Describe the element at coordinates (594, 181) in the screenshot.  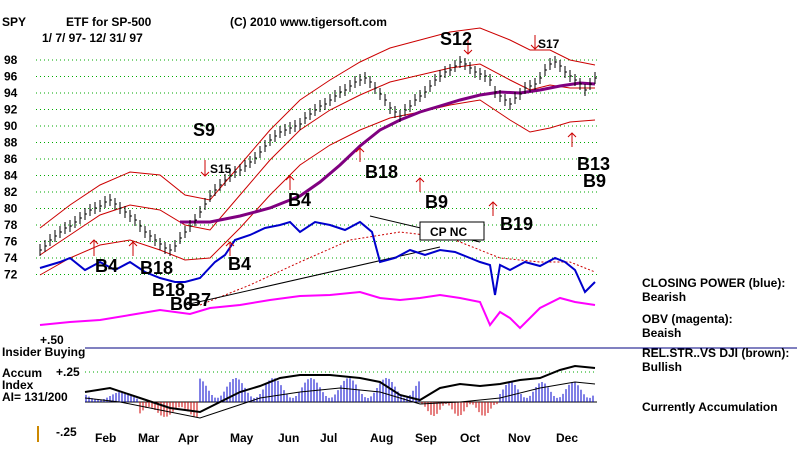
I see `signal-B9-dec: B9` at that location.